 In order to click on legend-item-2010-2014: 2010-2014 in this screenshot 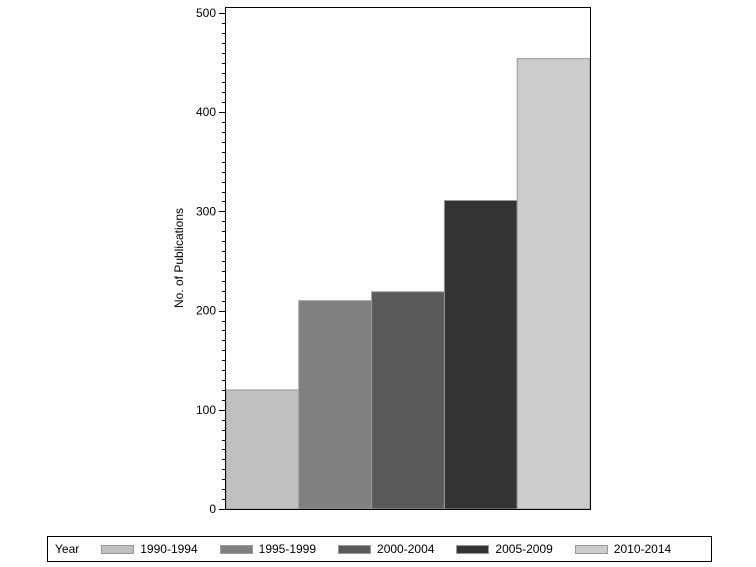, I will do `click(623, 549)`.